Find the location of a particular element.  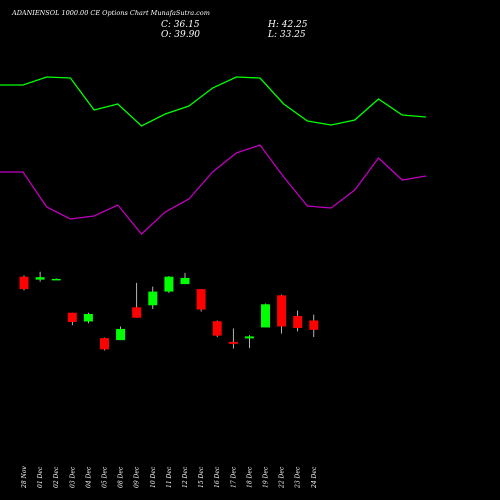

x-tick-label: 22 Dec is located at coordinates (282, 477).